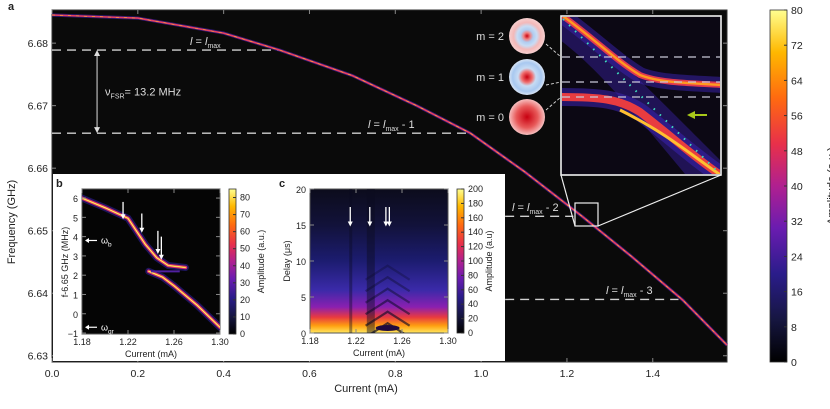 This screenshot has height=409, width=830. What do you see at coordinates (110, 244) in the screenshot?
I see `omega-sub: b` at bounding box center [110, 244].